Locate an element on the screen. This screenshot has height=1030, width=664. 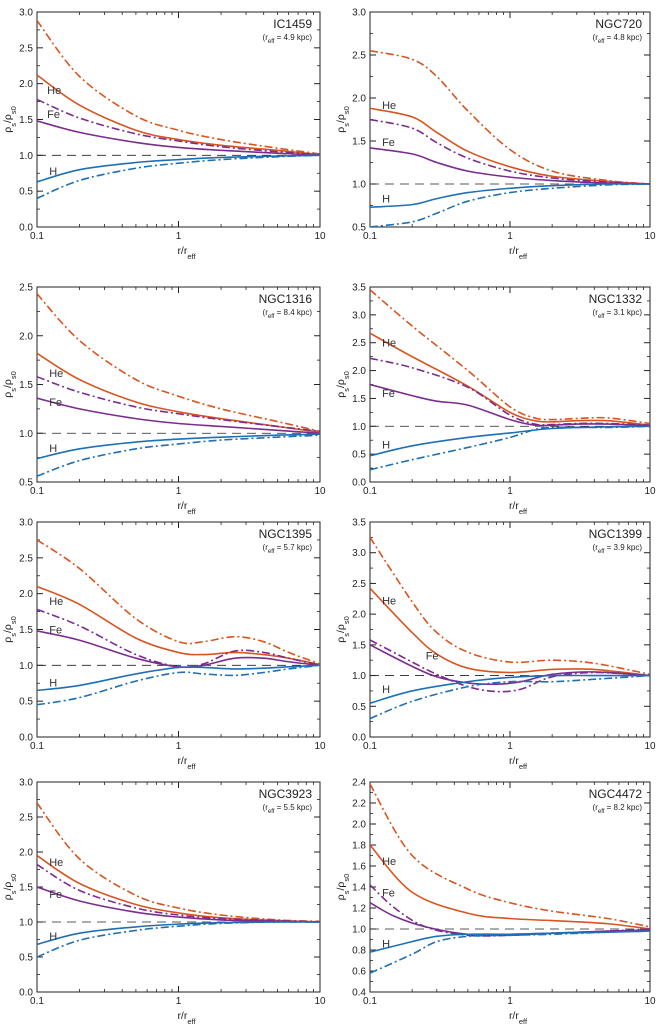
y-tick-label: 2.5 is located at coordinates (359, 584).